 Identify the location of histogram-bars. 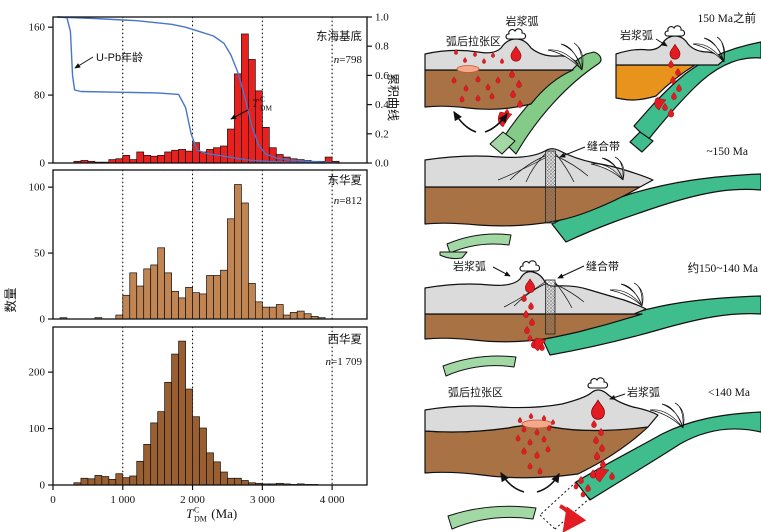
(192, 252).